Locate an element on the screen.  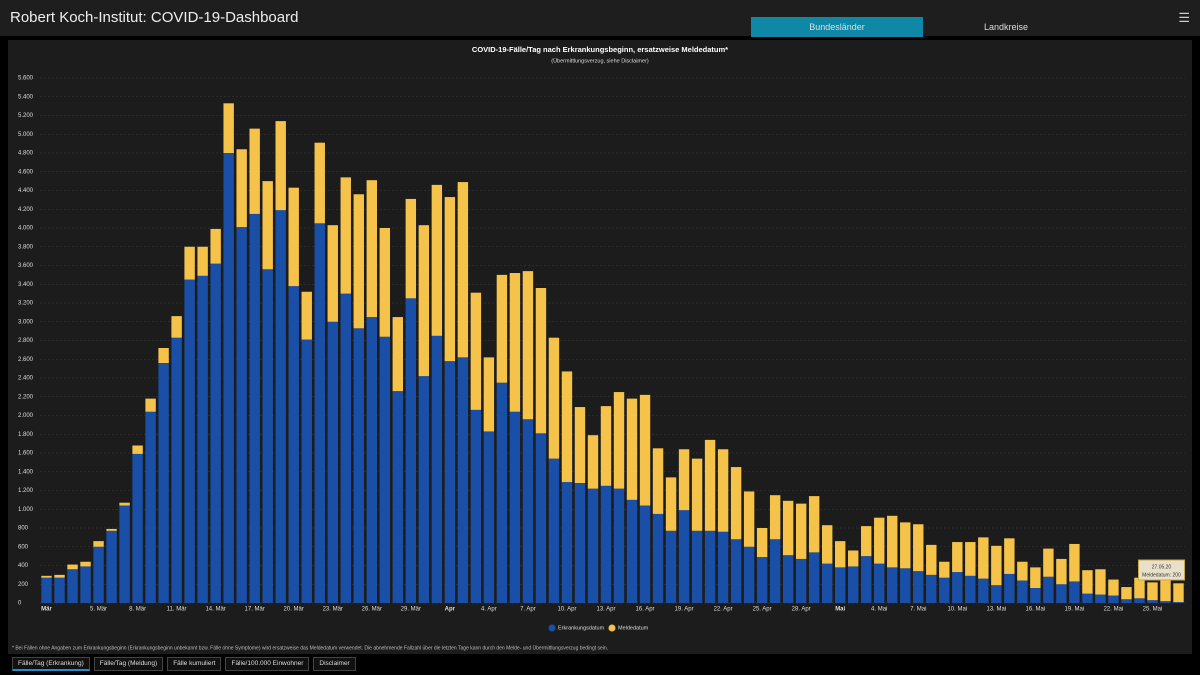
y-tick-label: 1.000 is located at coordinates (26, 510).